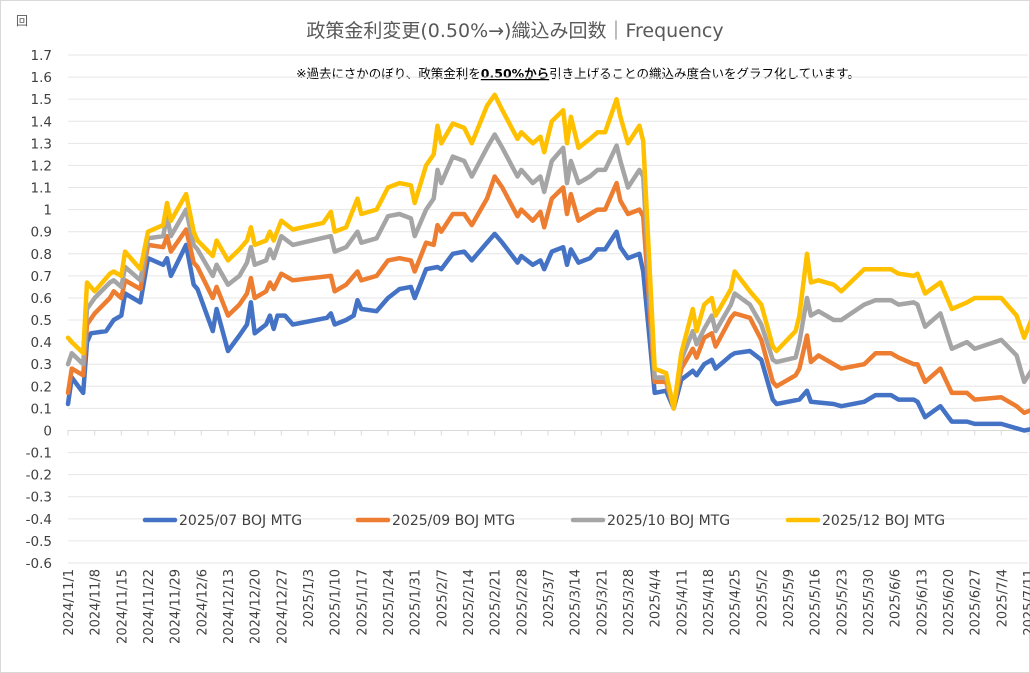  What do you see at coordinates (389, 602) in the screenshot?
I see `x-tick-label: 2025/1/24` at bounding box center [389, 602].